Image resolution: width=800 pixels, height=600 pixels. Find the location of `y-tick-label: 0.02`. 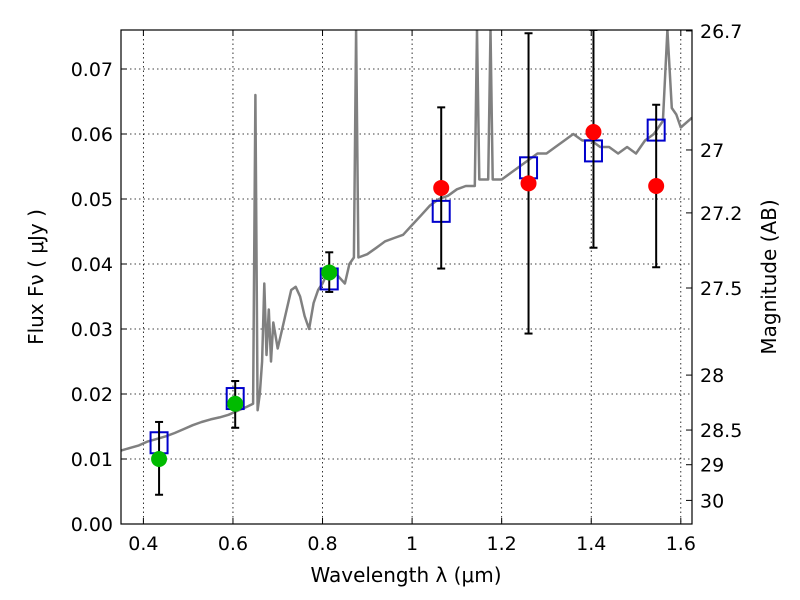

y-tick-label: 0.02 is located at coordinates (92, 395).